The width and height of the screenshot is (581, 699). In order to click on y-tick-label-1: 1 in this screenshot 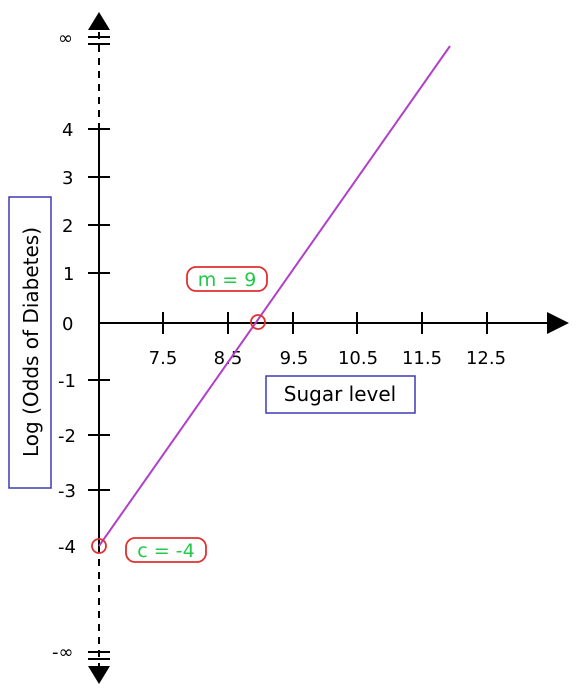, I will do `click(68, 274)`.